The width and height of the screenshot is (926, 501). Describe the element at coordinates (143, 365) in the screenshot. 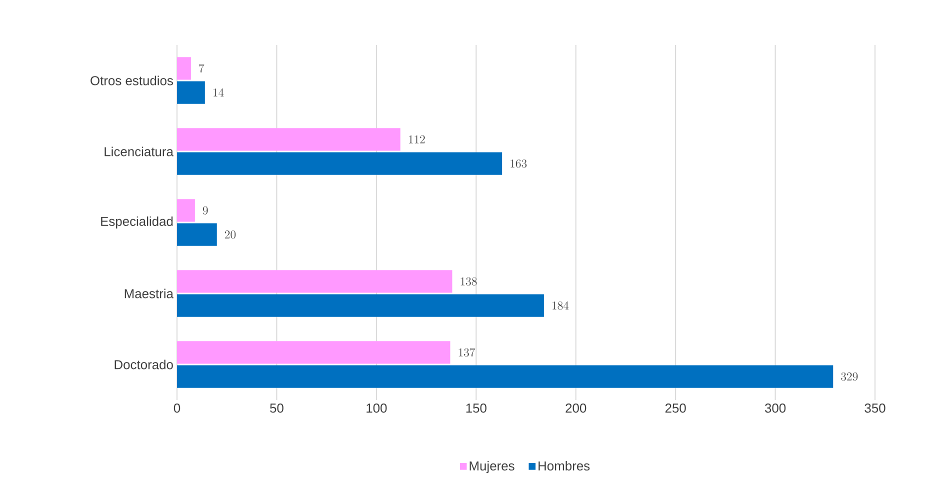

I see `y-tick-label: Doctorado` at that location.